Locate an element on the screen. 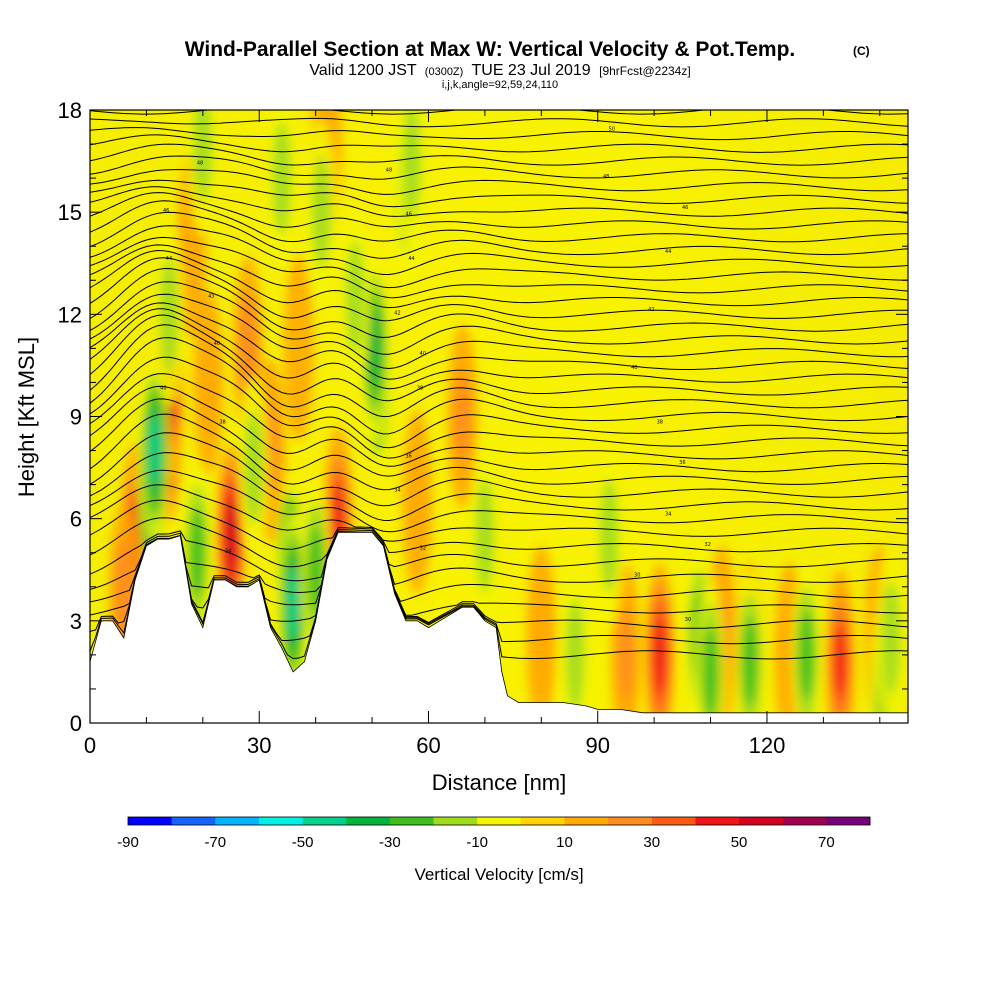 This screenshot has width=1000, height=1000. subtitle-date: TUE 23 Jul 2019 is located at coordinates (530, 70).